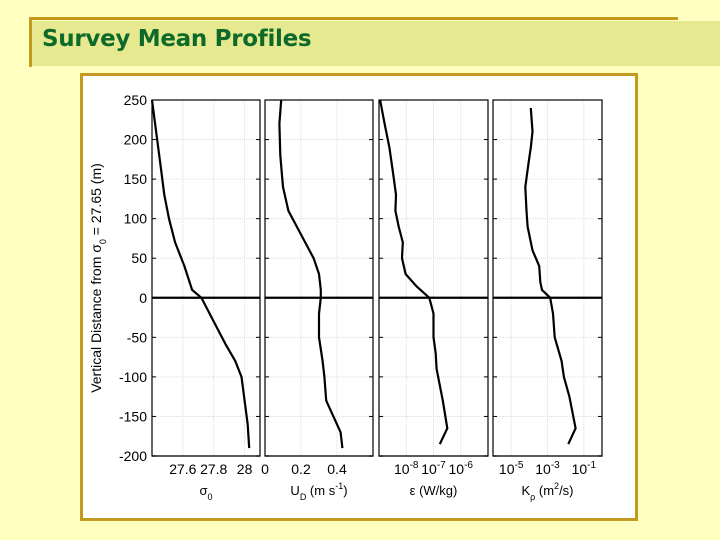 Image resolution: width=720 pixels, height=540 pixels. What do you see at coordinates (136, 179) in the screenshot?
I see `y-tick-label: 150` at bounding box center [136, 179].